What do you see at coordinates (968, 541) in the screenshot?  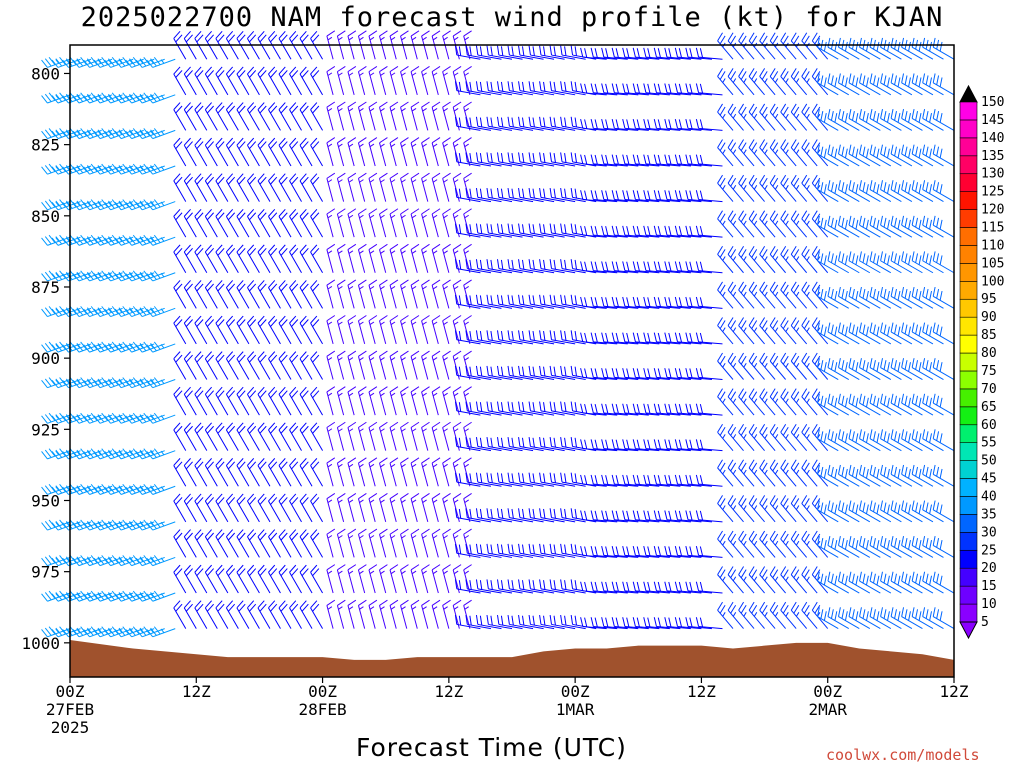 I see `colorbar-swatch` at bounding box center [968, 541].